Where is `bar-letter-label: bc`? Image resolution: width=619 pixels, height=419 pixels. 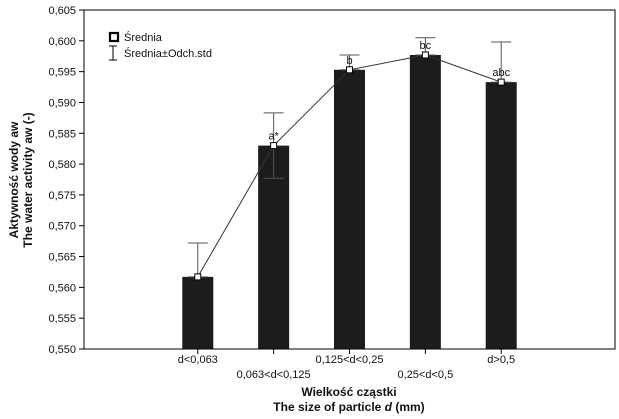
bar-letter-label: bc is located at coordinates (426, 46).